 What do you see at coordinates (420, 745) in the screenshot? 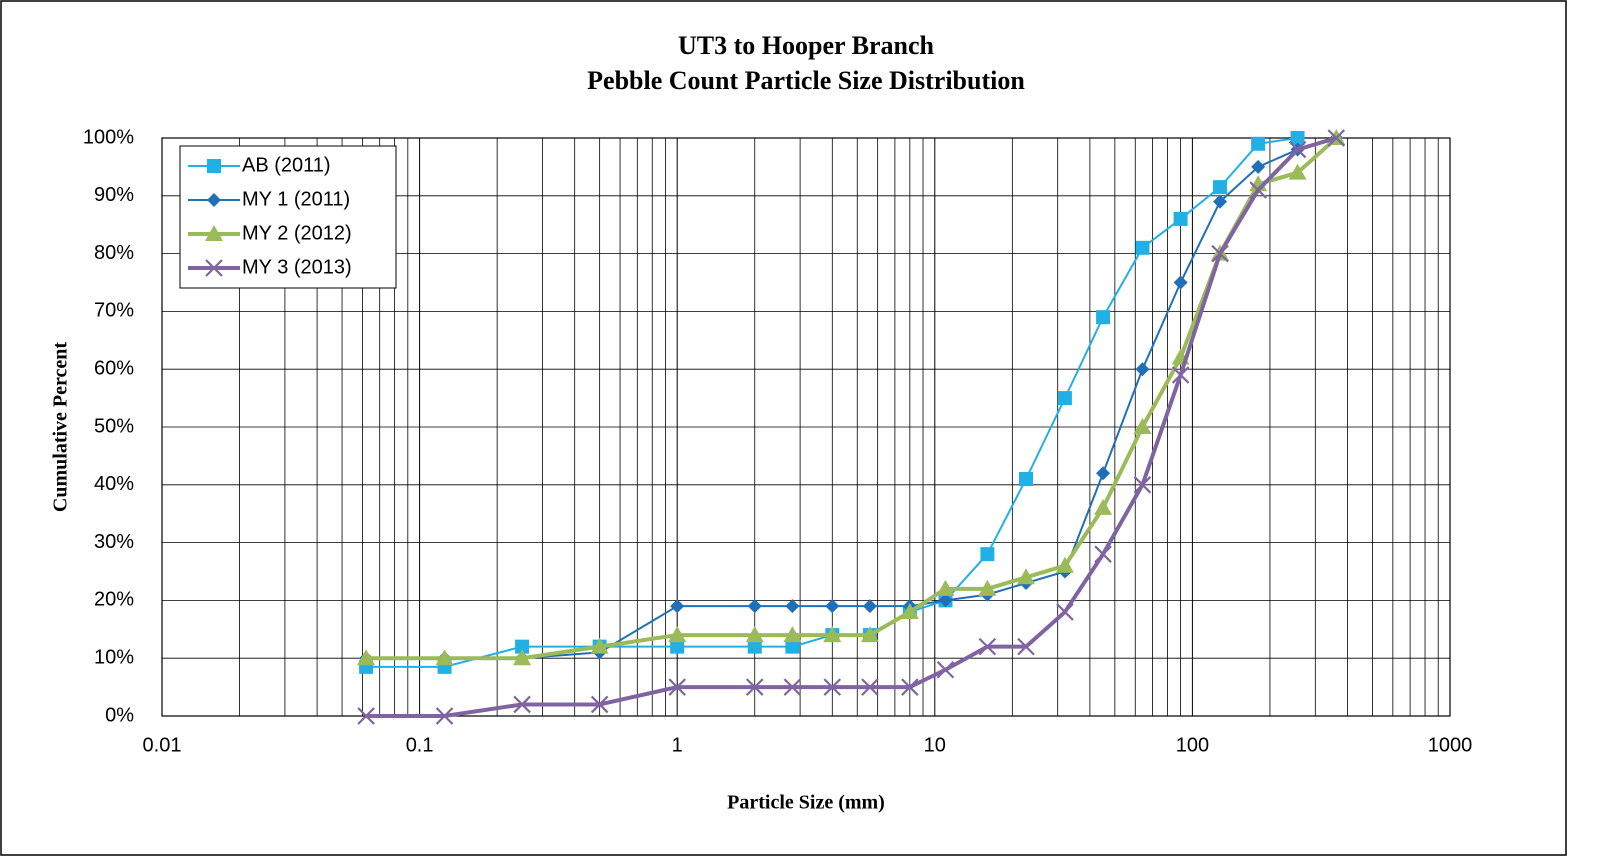
I see `x-tick-label: 0.1` at bounding box center [420, 745].